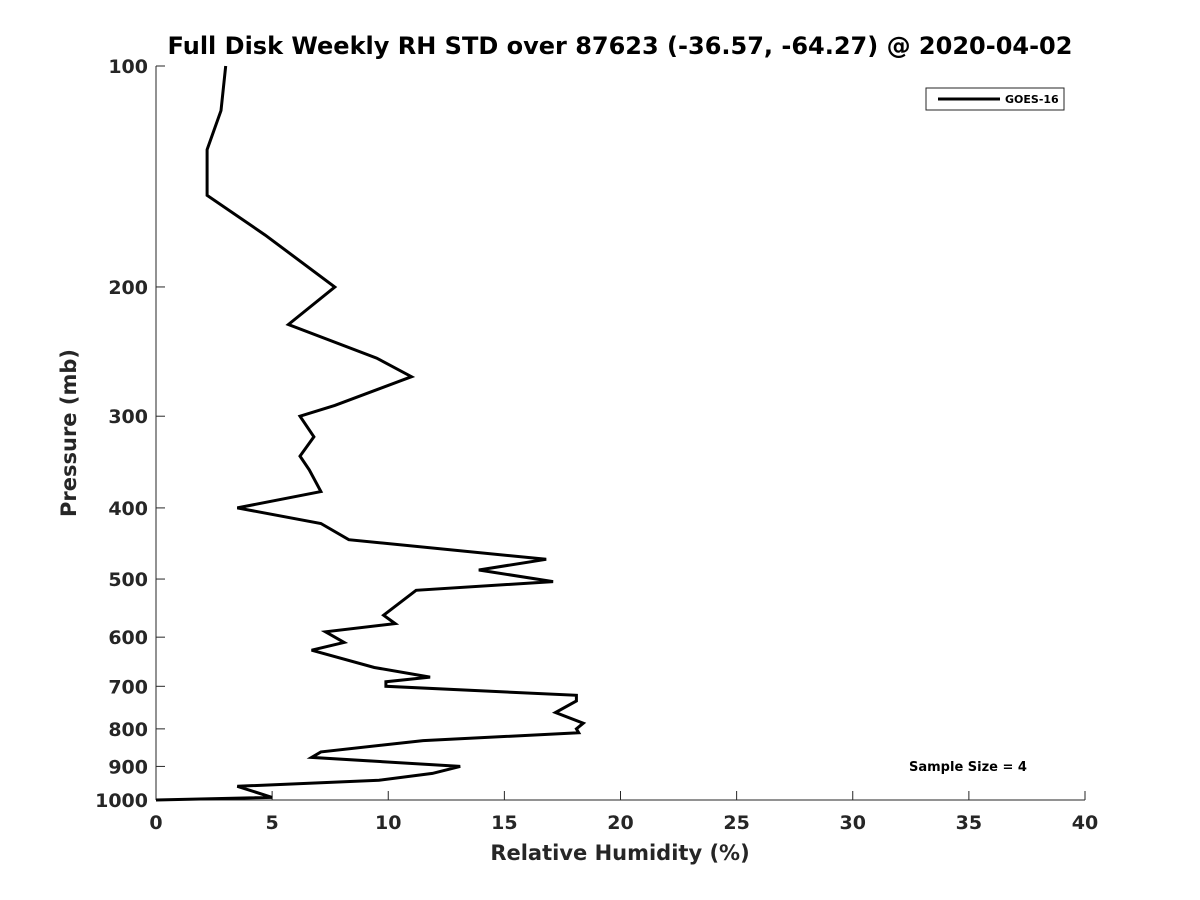  Describe the element at coordinates (128, 638) in the screenshot. I see `y-tick-label: 600` at that location.